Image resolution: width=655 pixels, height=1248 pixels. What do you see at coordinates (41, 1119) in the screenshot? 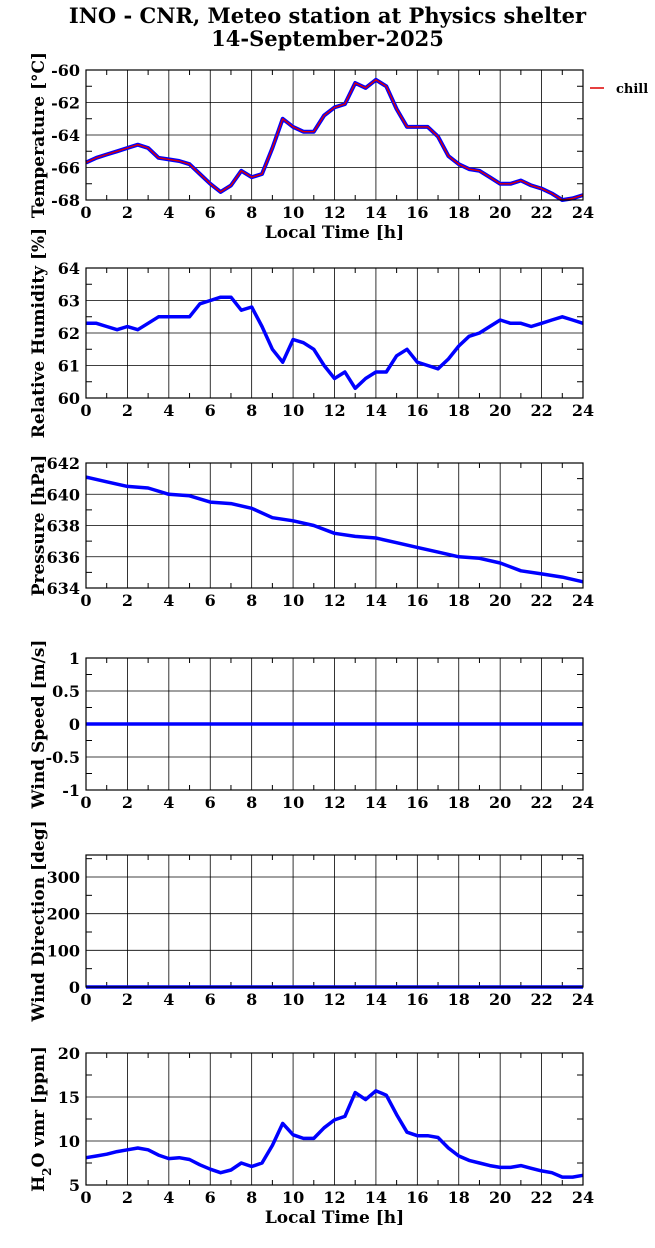
I see `y-axis-label: H2O vmr [ppm]` at bounding box center [41, 1119].